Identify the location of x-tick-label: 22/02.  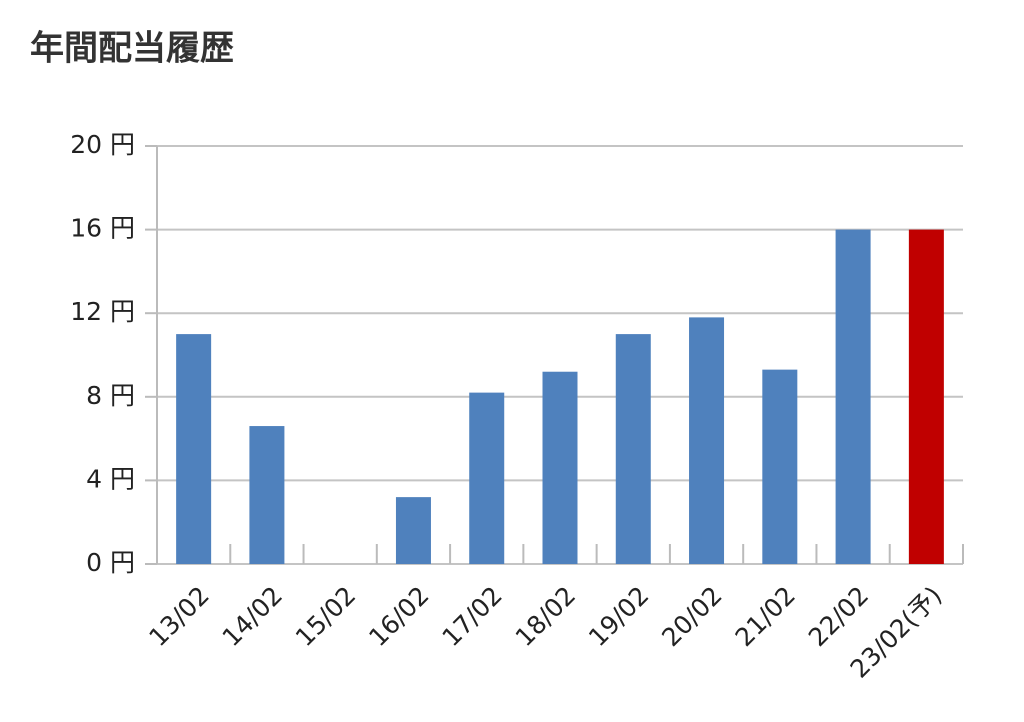
(838, 616).